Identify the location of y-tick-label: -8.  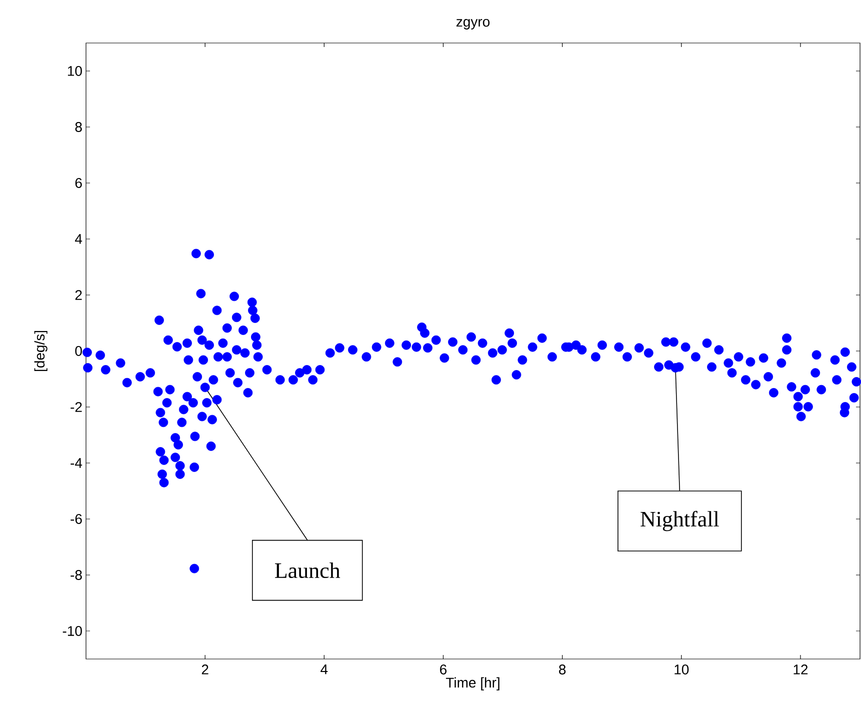
(76, 575).